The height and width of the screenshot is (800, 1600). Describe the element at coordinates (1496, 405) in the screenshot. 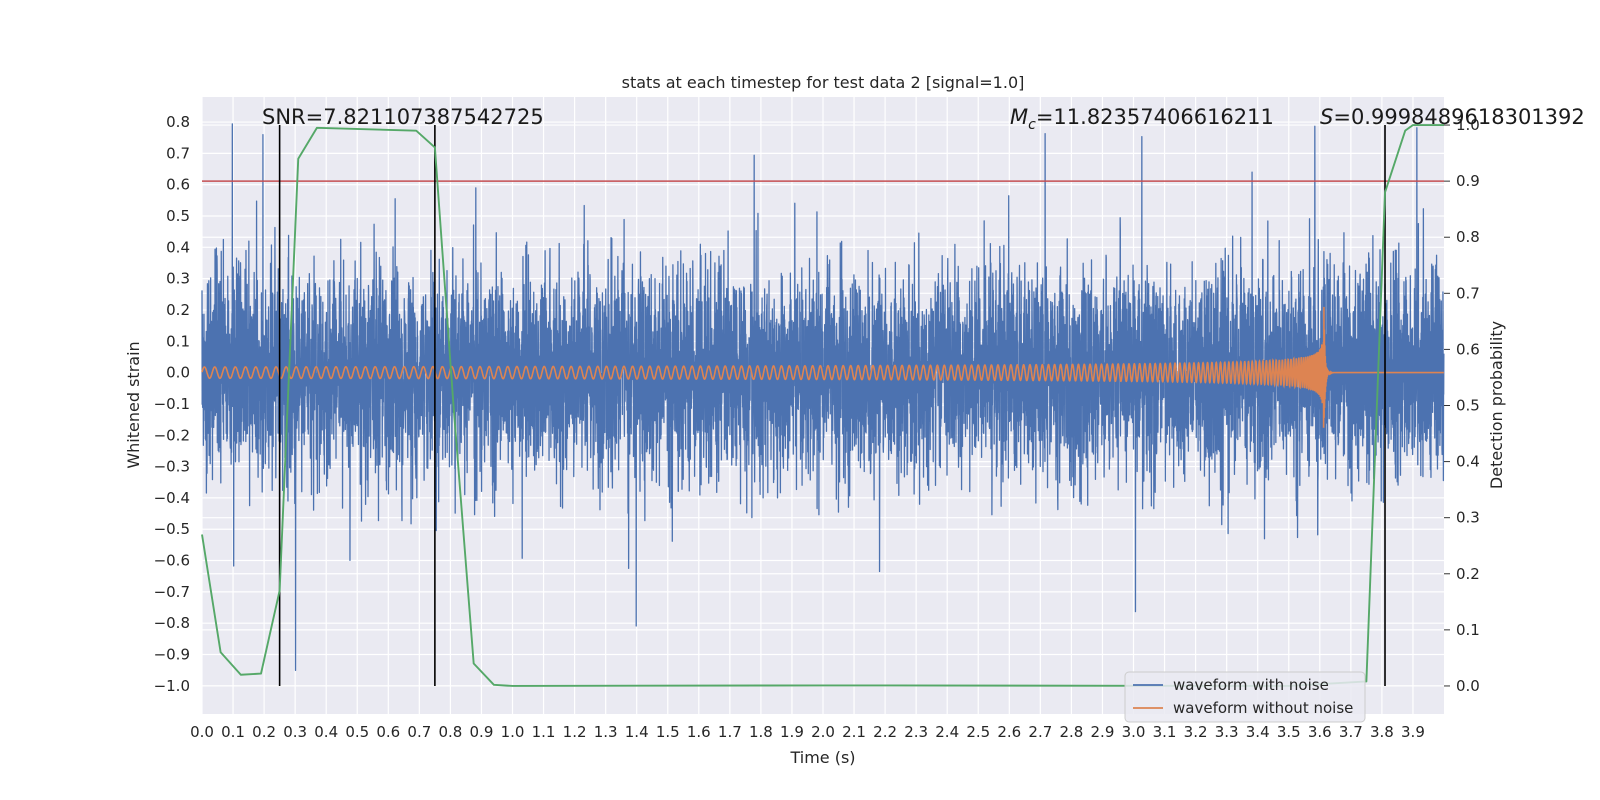

I see `y2-axis-label: Detection probability` at that location.